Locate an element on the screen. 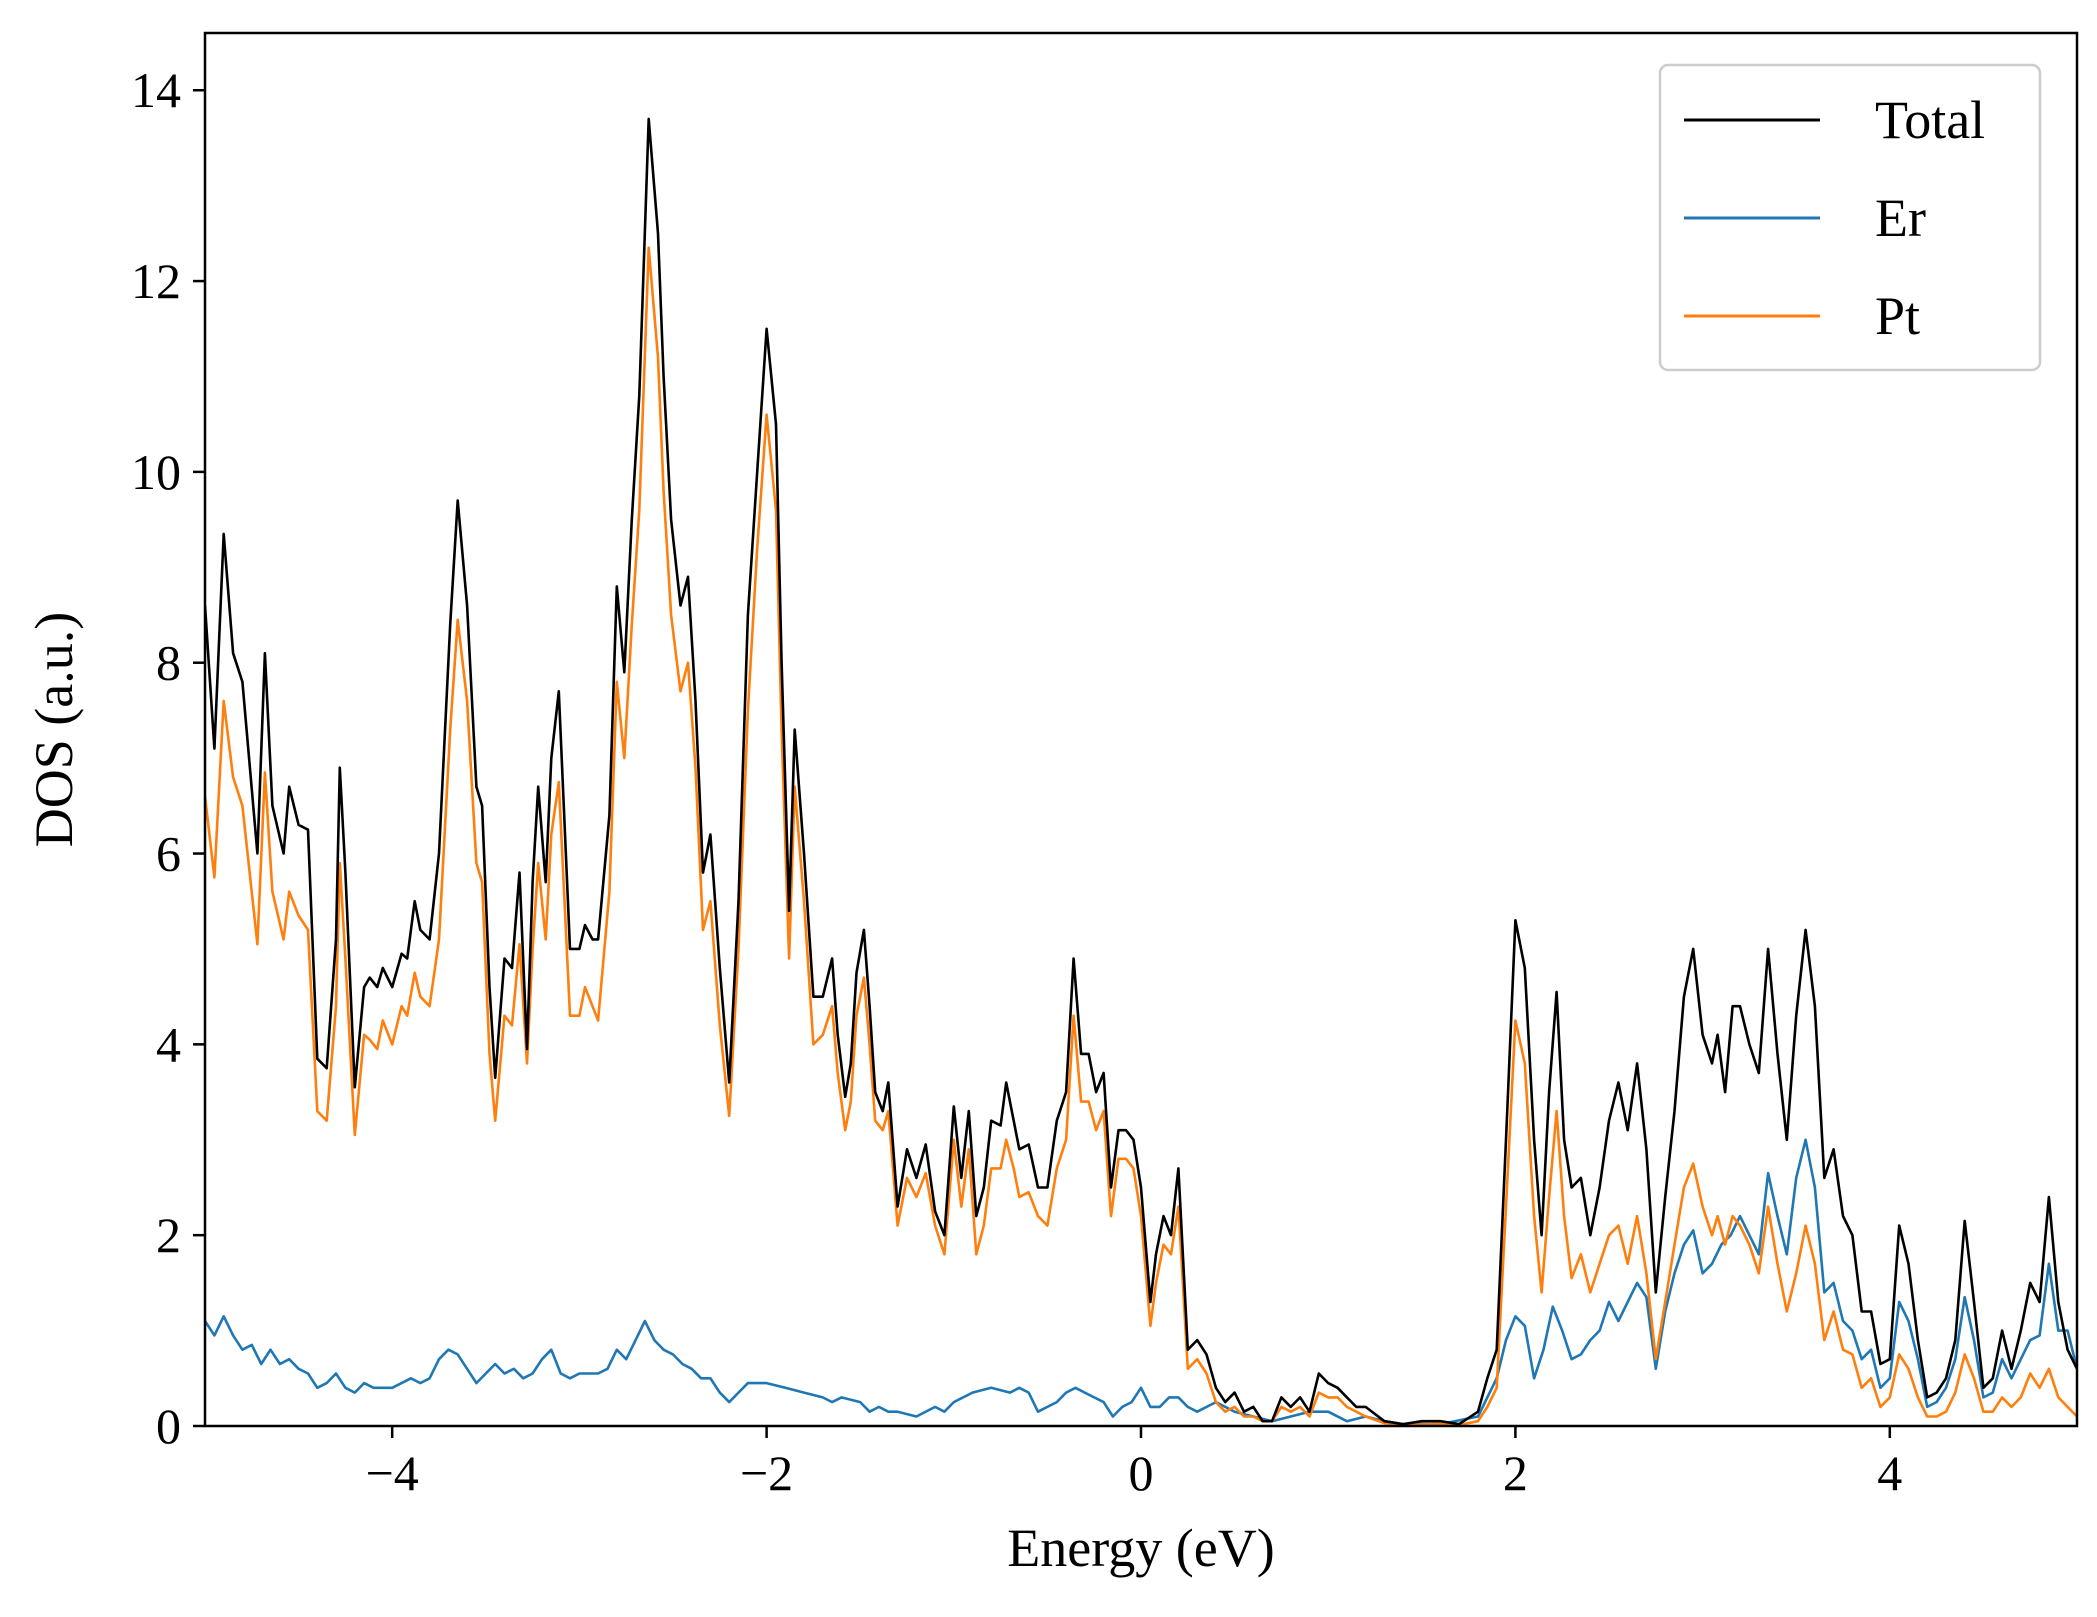  y-tick-label: 4 is located at coordinates (168, 1044).